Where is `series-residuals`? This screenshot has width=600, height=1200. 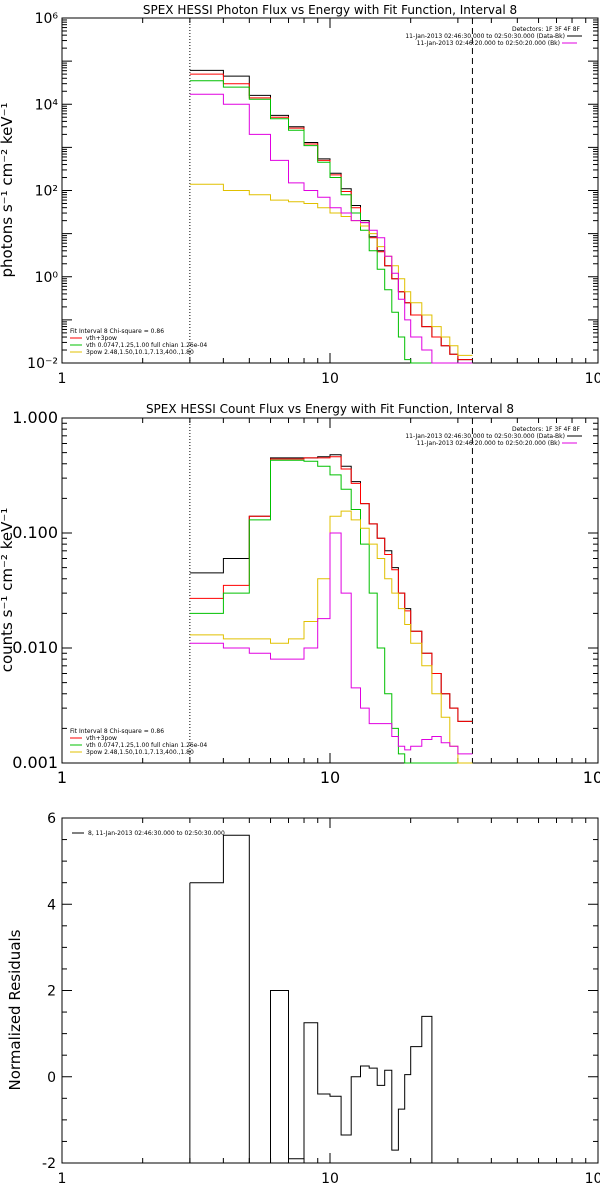 series-residuals is located at coordinates (315, 999).